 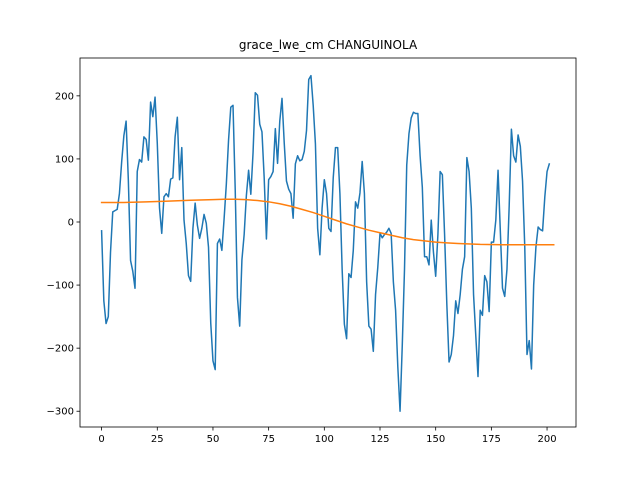 What do you see at coordinates (491, 439) in the screenshot?
I see `x-tick-label: 175` at bounding box center [491, 439].